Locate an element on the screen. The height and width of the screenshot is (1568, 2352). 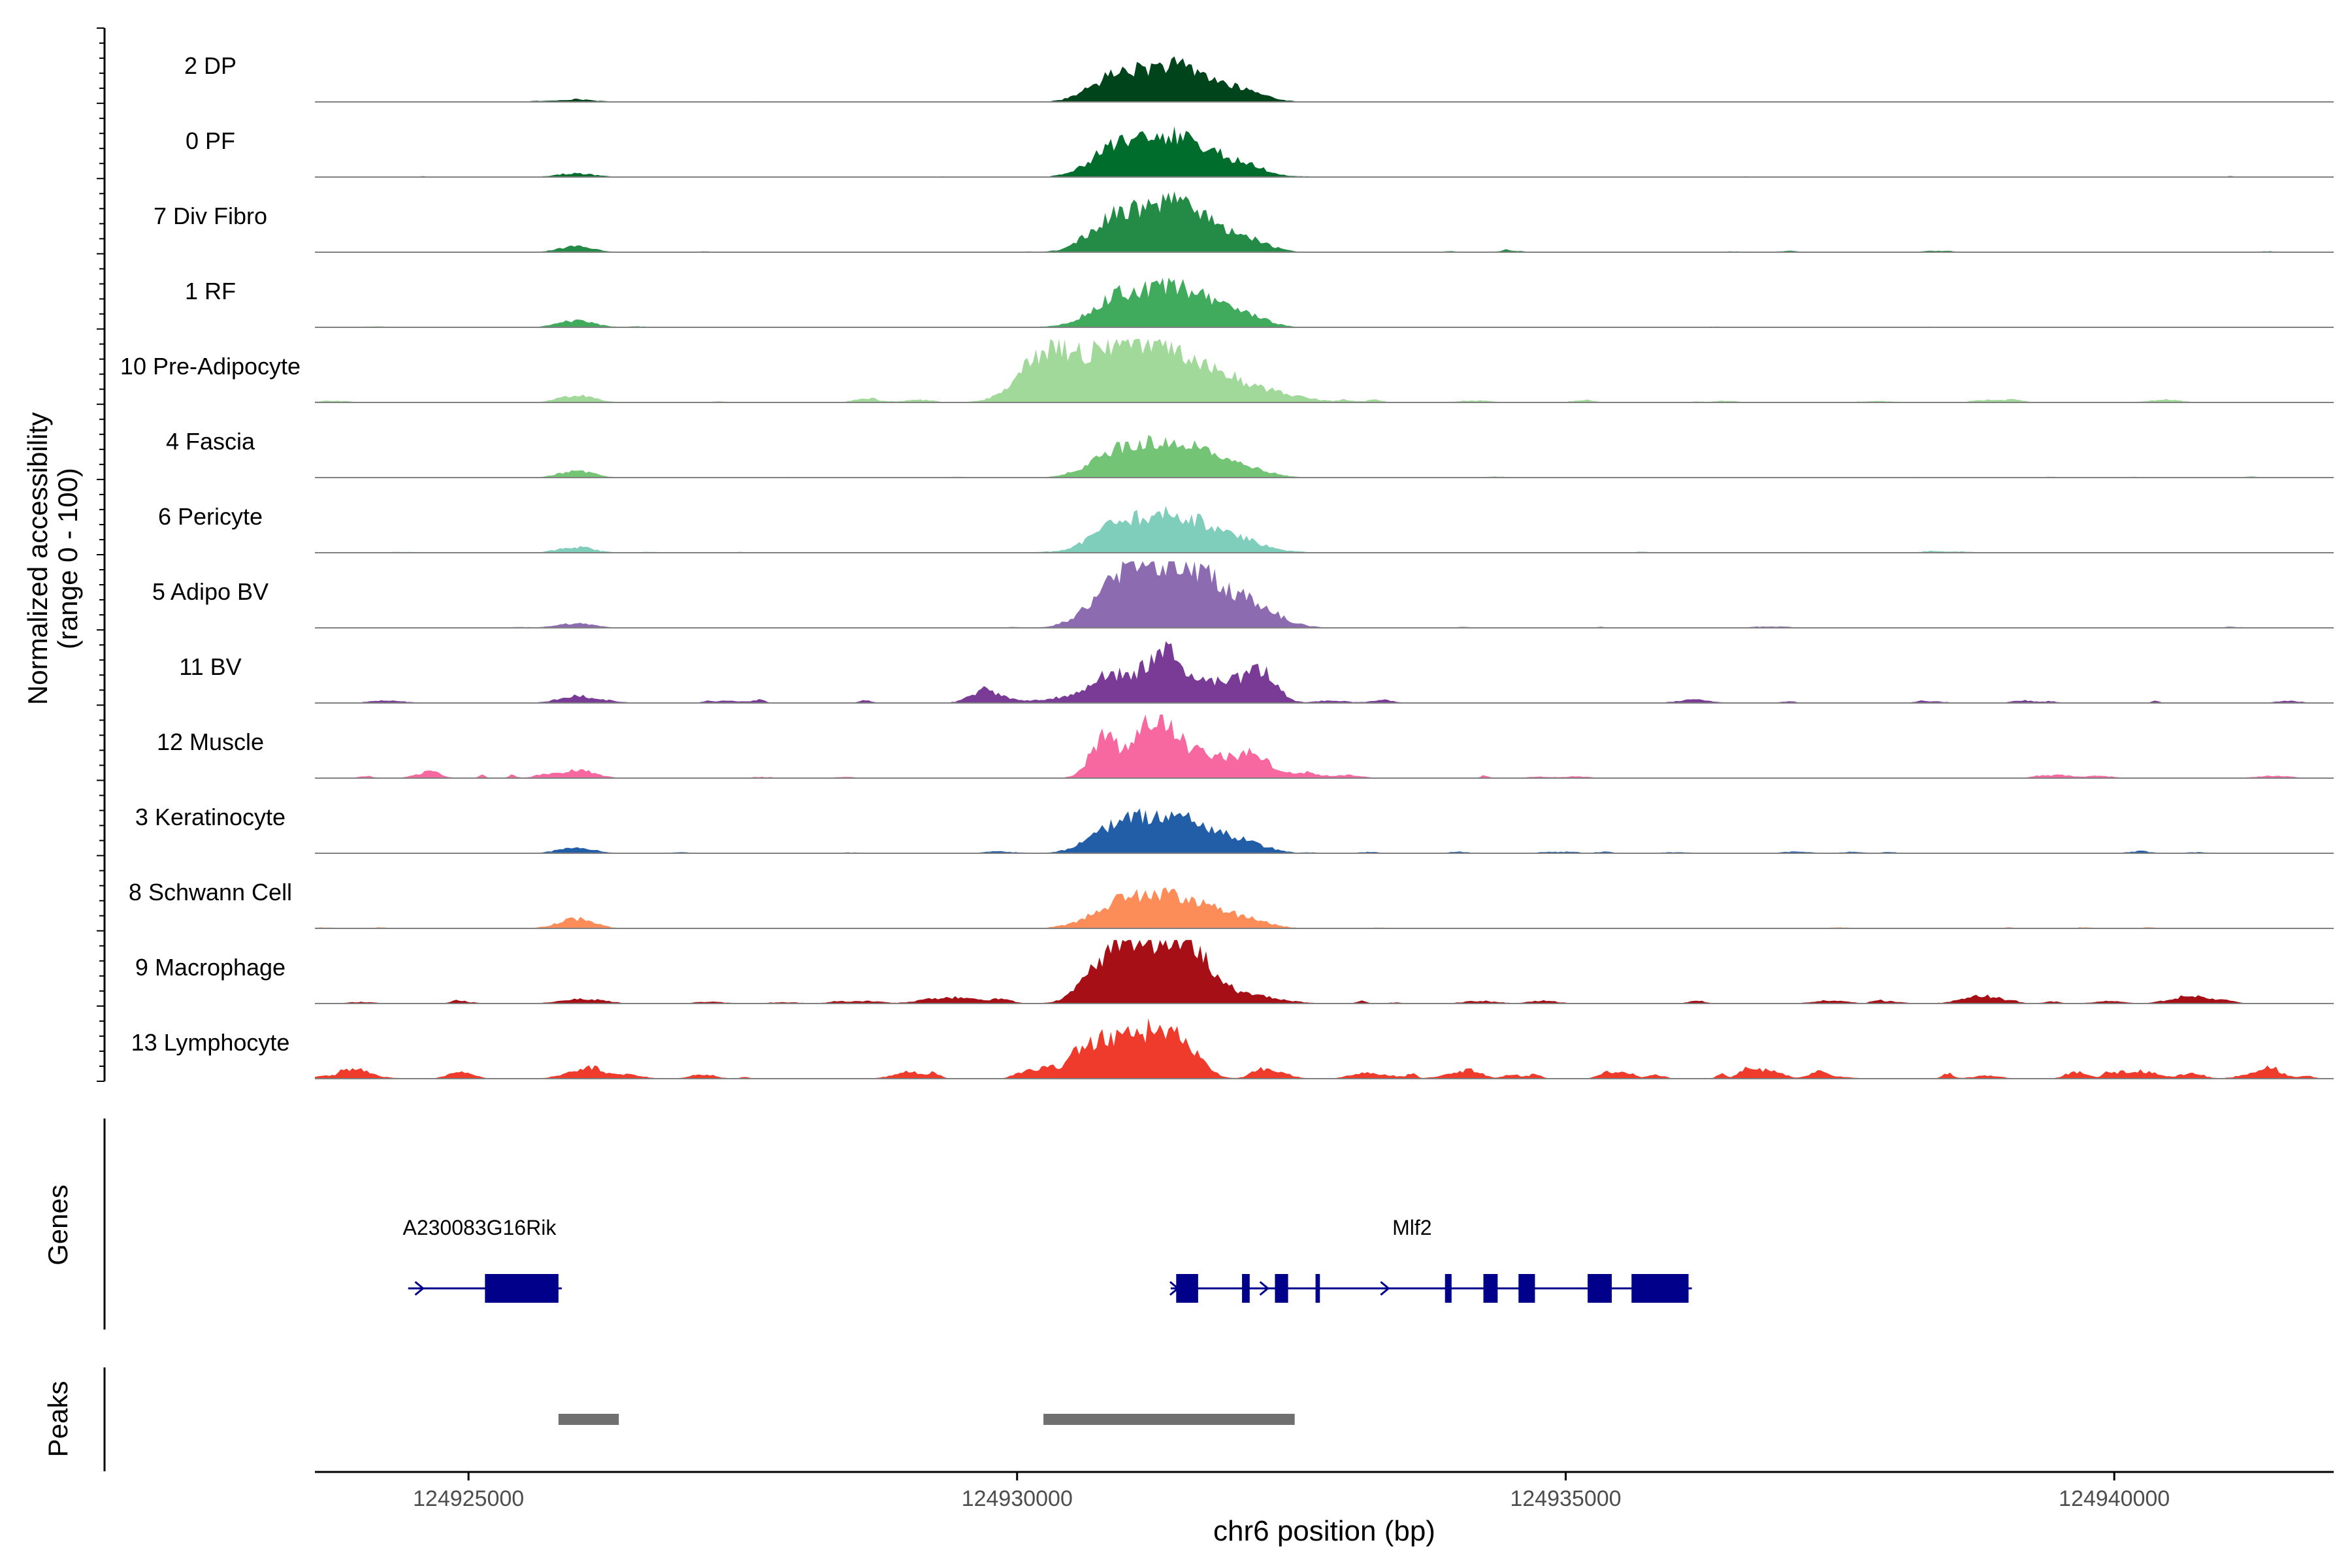
y-axis is located at coordinates (101, 554).